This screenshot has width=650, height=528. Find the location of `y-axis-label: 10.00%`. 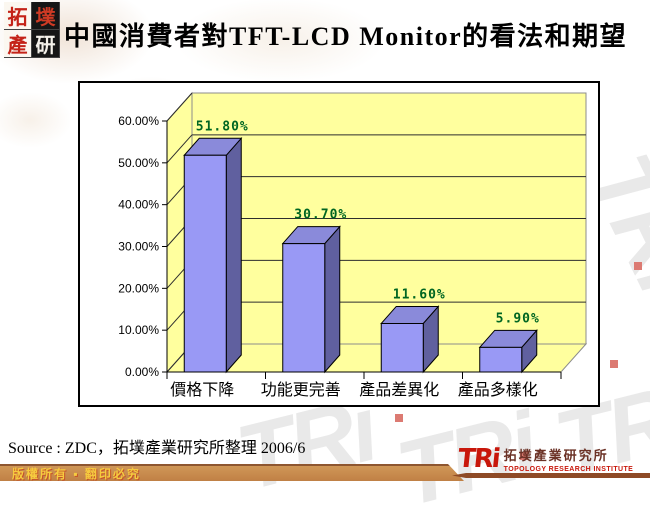

y-axis-label: 10.00% is located at coordinates (138, 330).